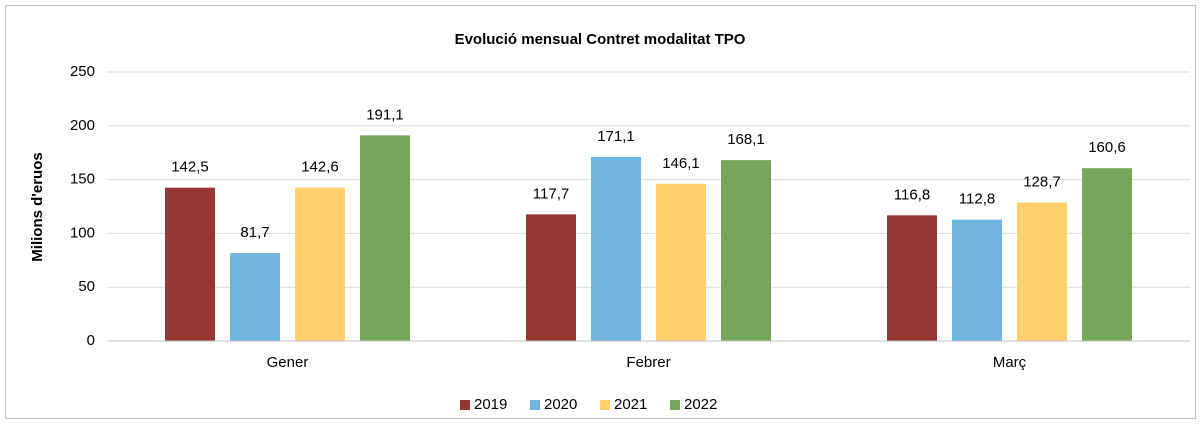 The width and height of the screenshot is (1202, 425). What do you see at coordinates (746, 139) in the screenshot?
I see `value-label: 168,1` at bounding box center [746, 139].